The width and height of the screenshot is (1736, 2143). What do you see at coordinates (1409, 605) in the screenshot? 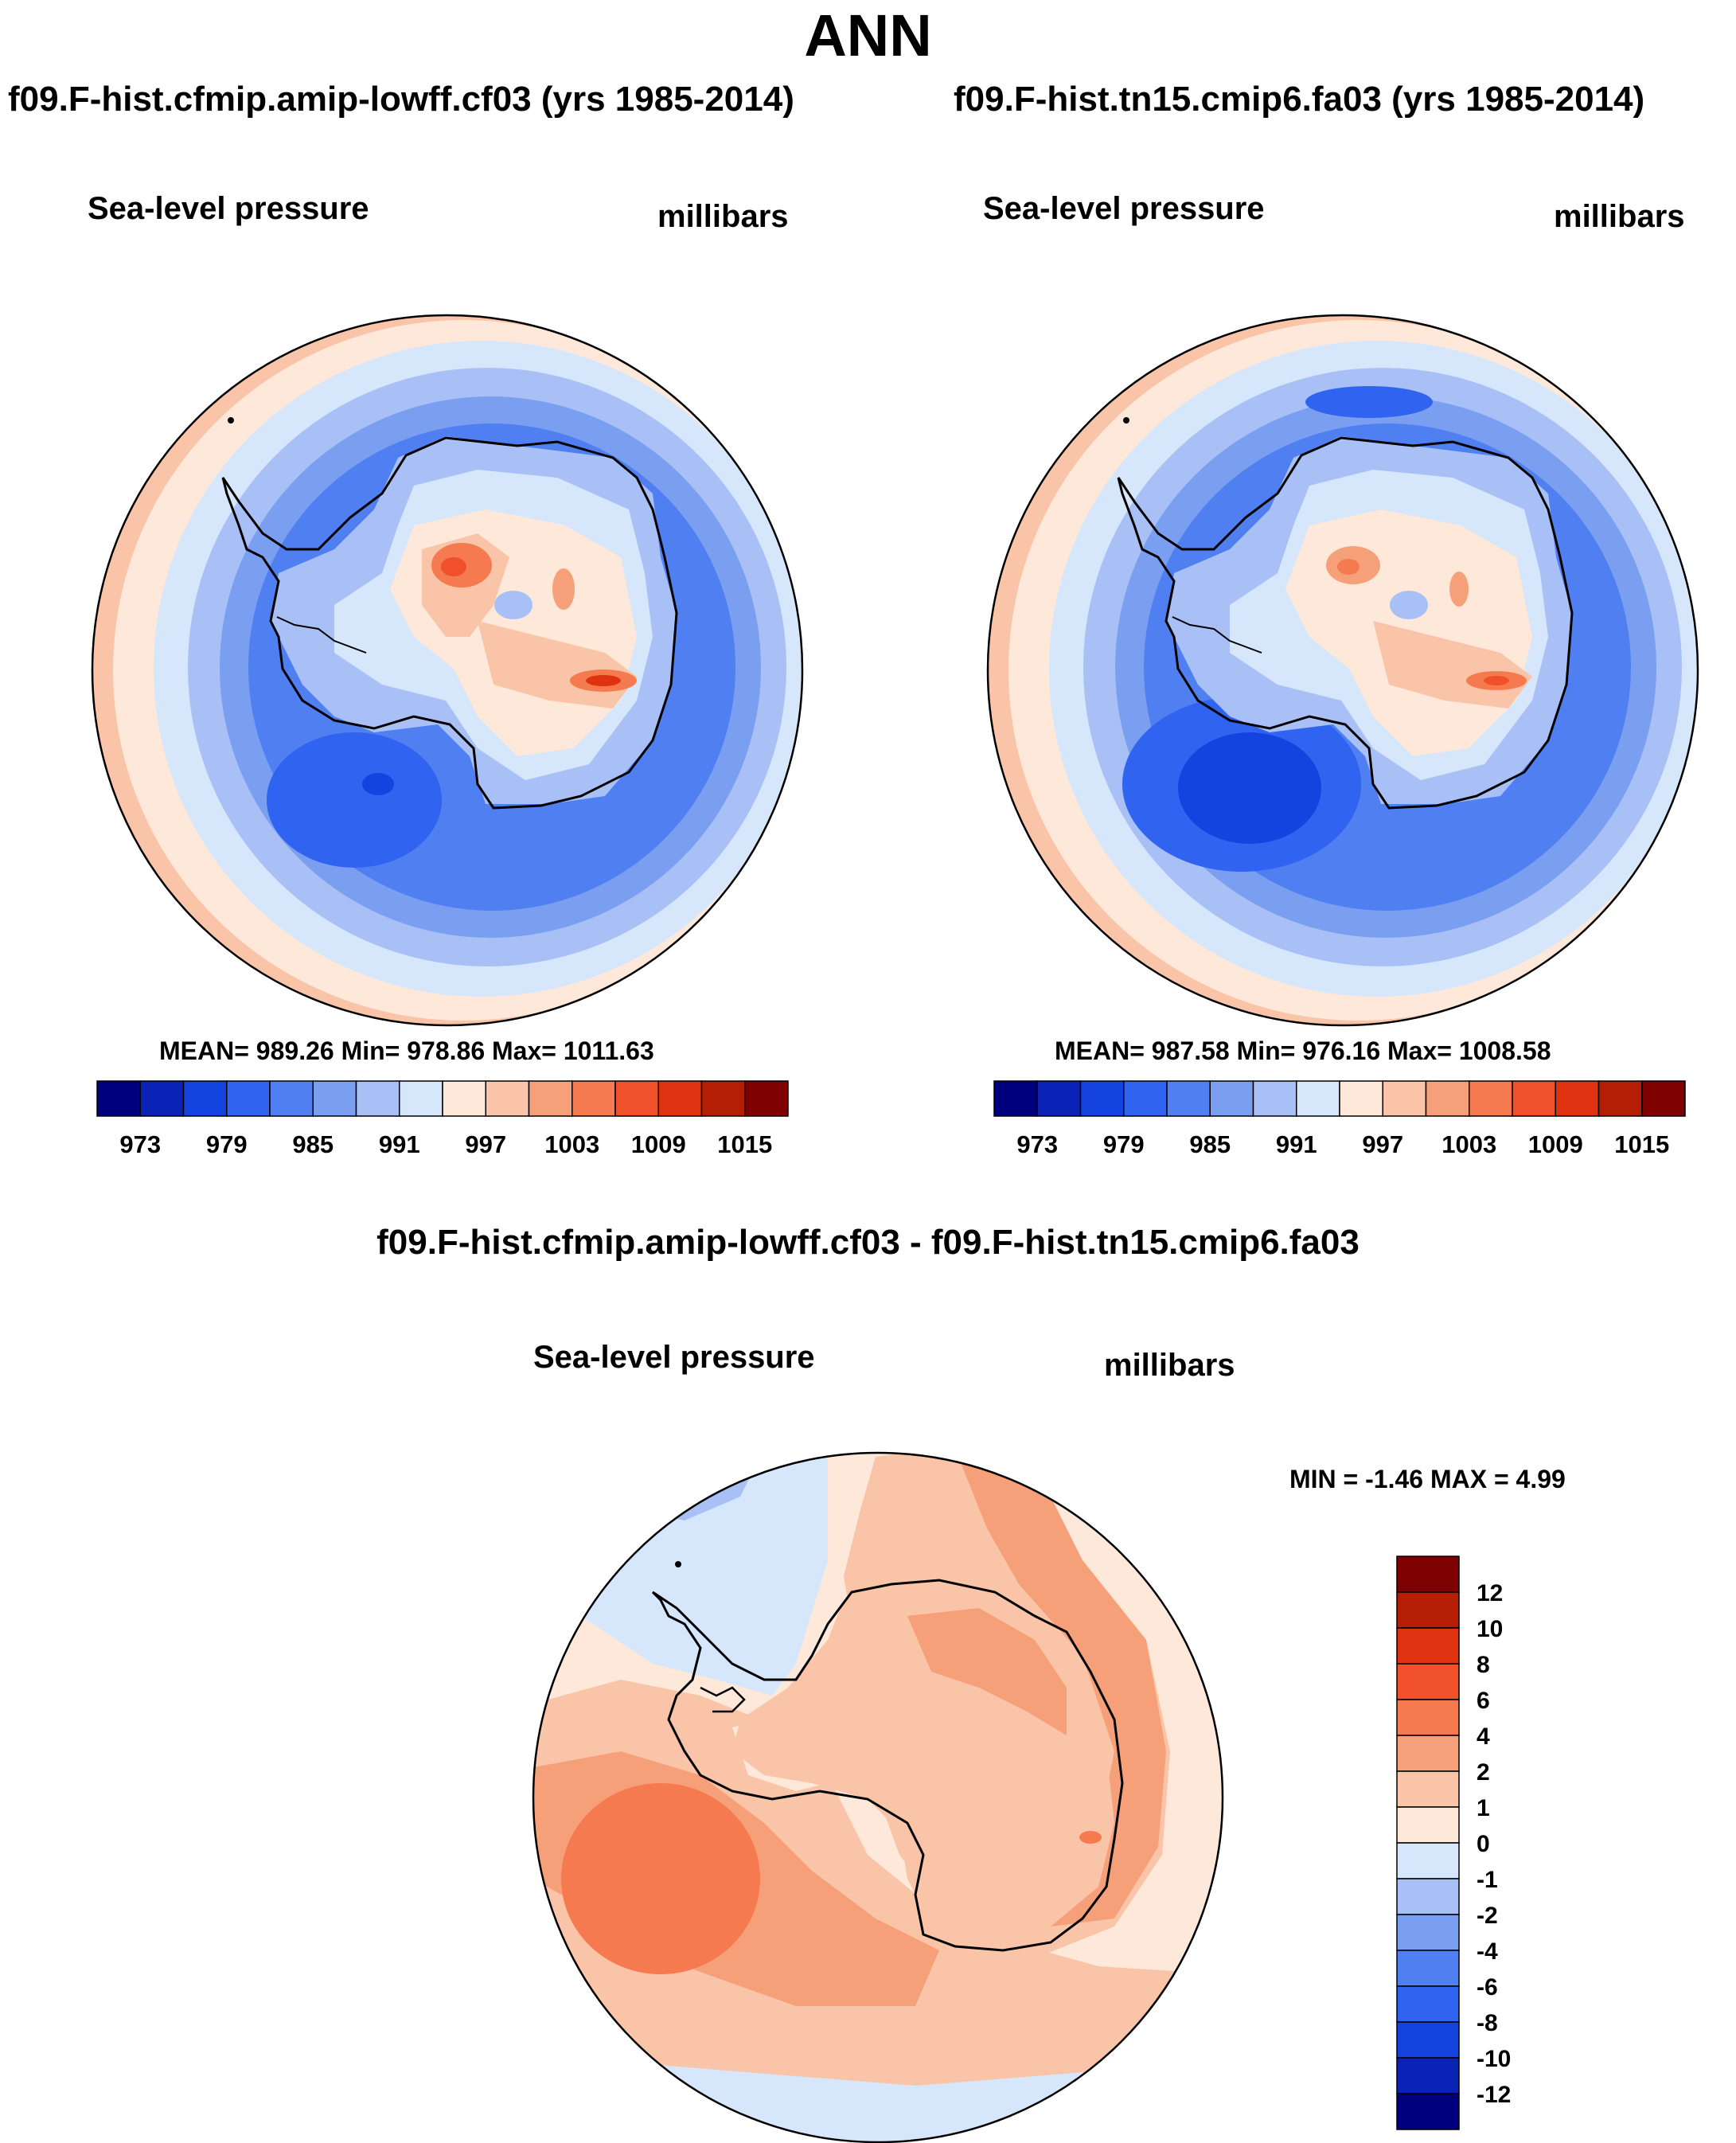
I see `map-fill-ice-sheet` at bounding box center [1409, 605].